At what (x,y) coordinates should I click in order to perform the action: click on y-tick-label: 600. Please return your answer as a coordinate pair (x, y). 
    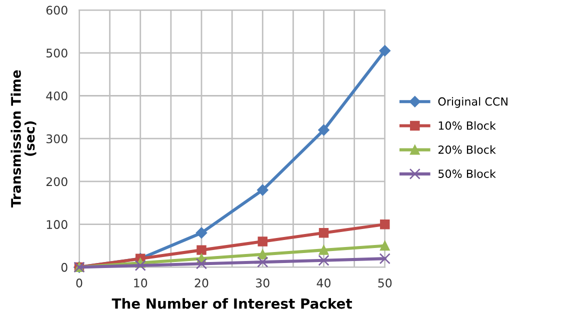
    Looking at the image, I should click on (57, 10).